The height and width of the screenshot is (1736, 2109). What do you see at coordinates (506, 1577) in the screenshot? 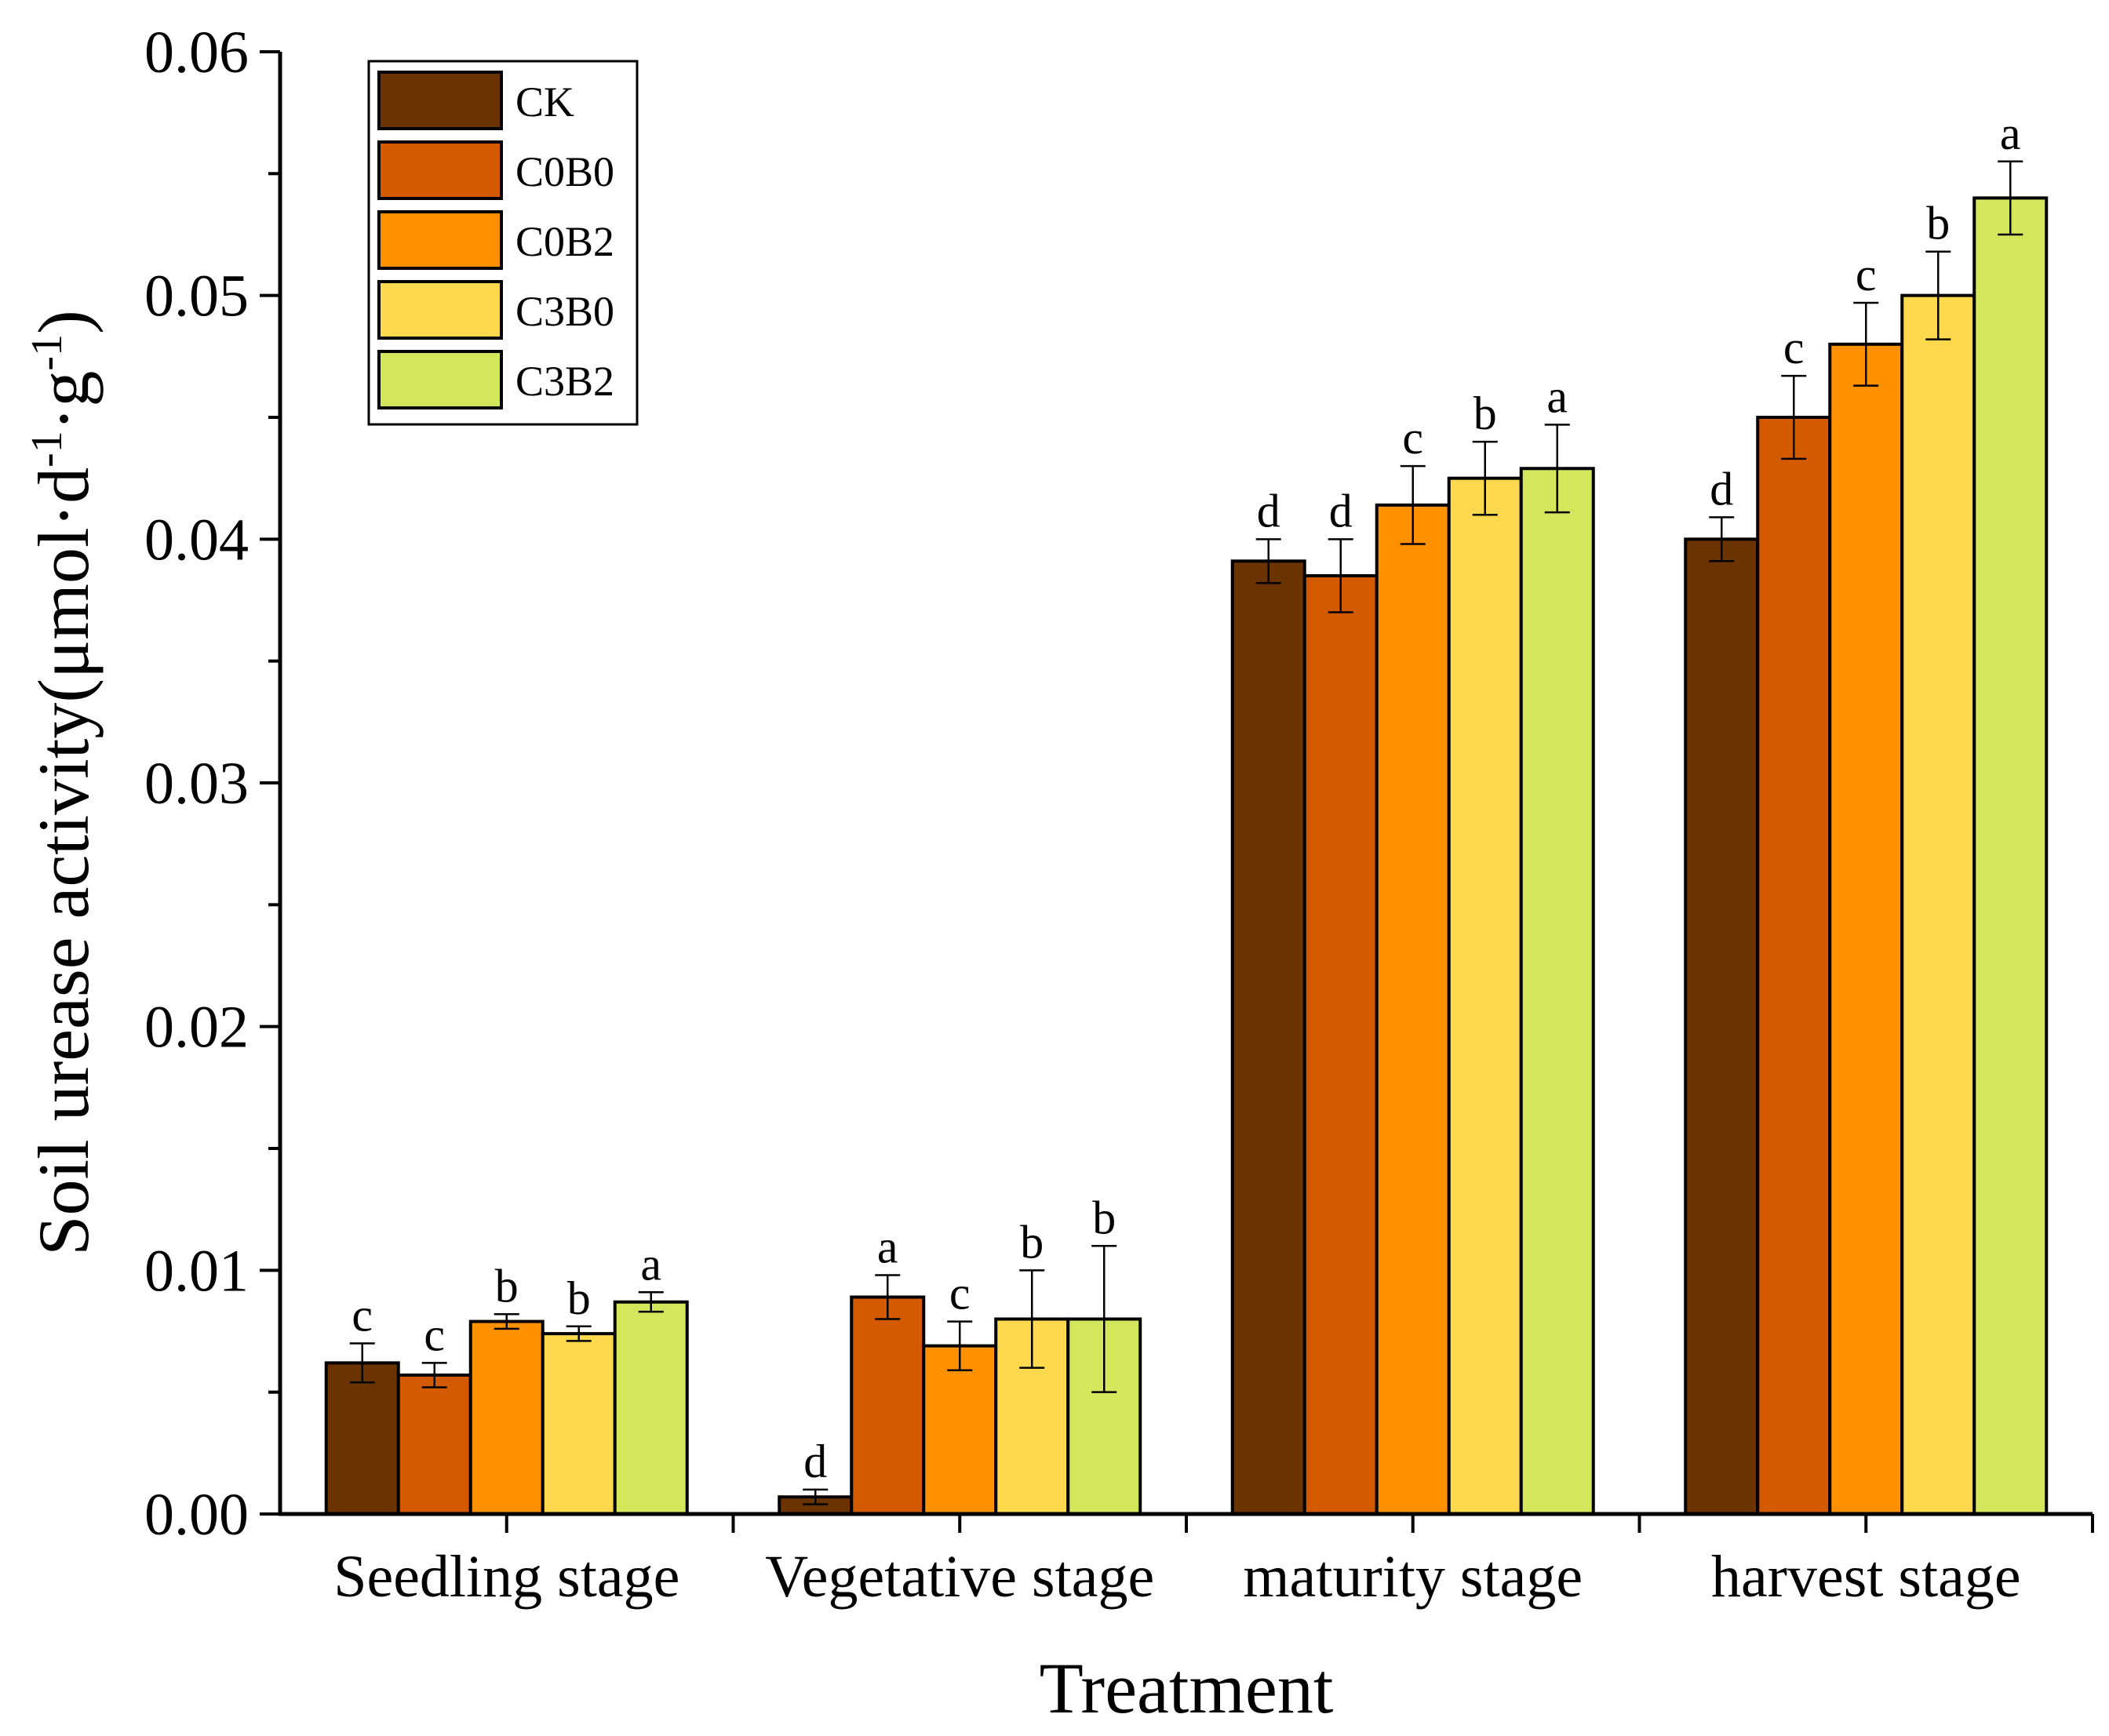
I see `x-category-label: Seedling stage` at bounding box center [506, 1577].